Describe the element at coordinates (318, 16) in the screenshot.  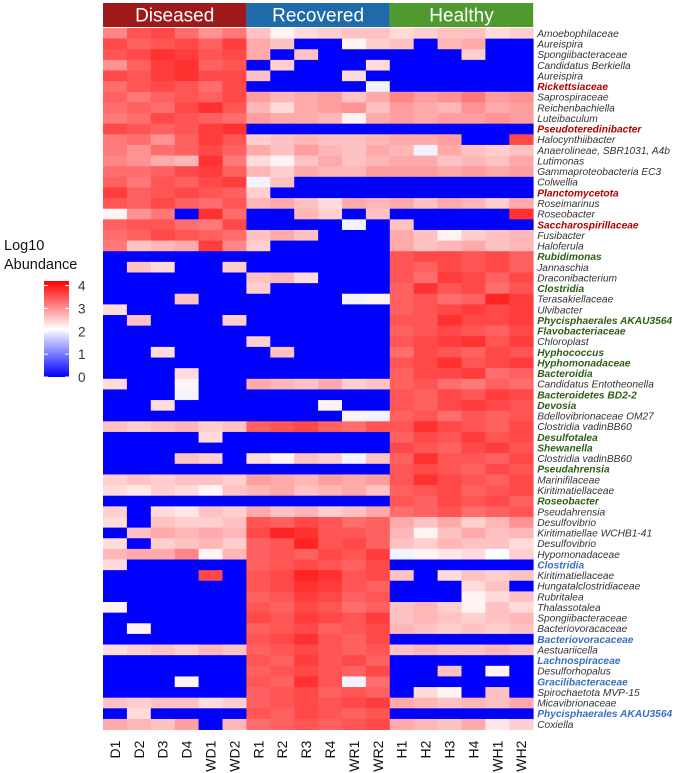
I see `group-label-recovered: Recovered` at that location.